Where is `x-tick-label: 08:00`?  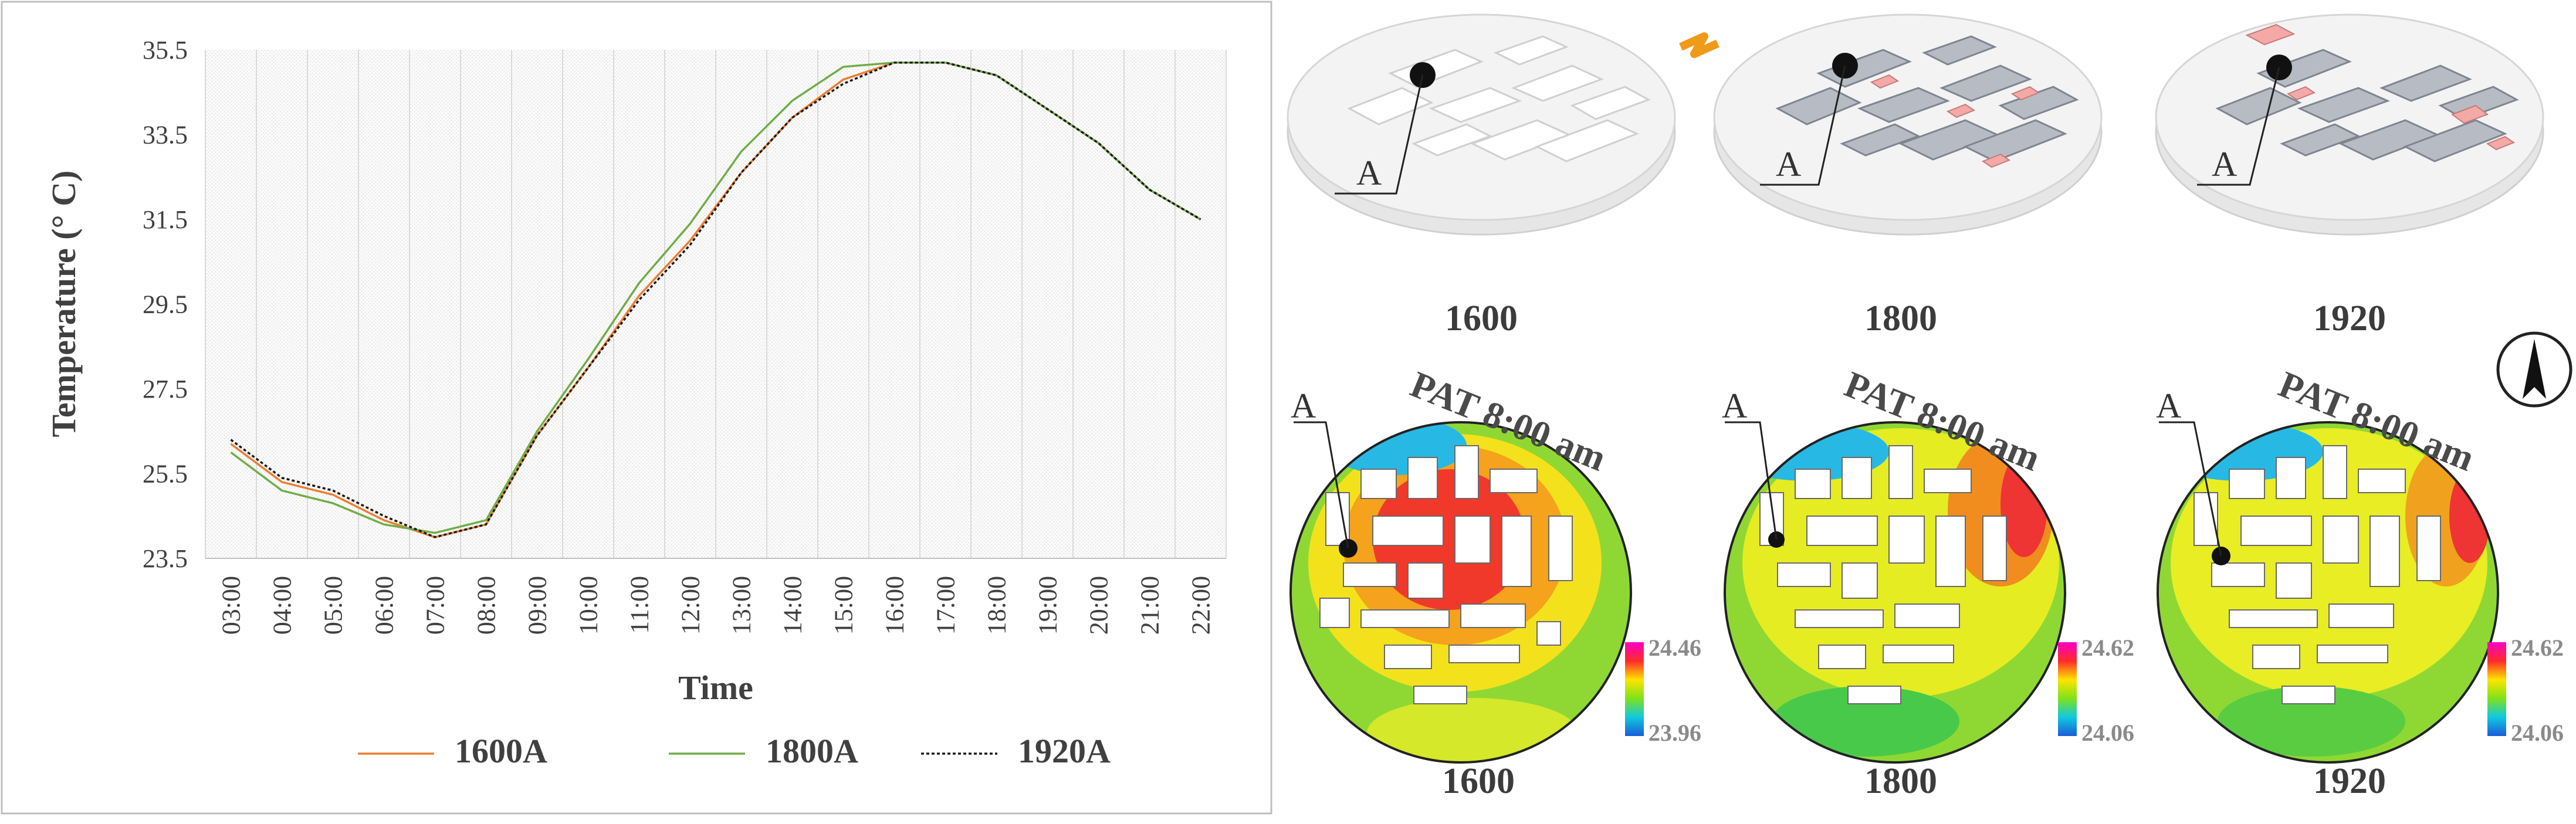
x-tick-label: 08:00 is located at coordinates (486, 605).